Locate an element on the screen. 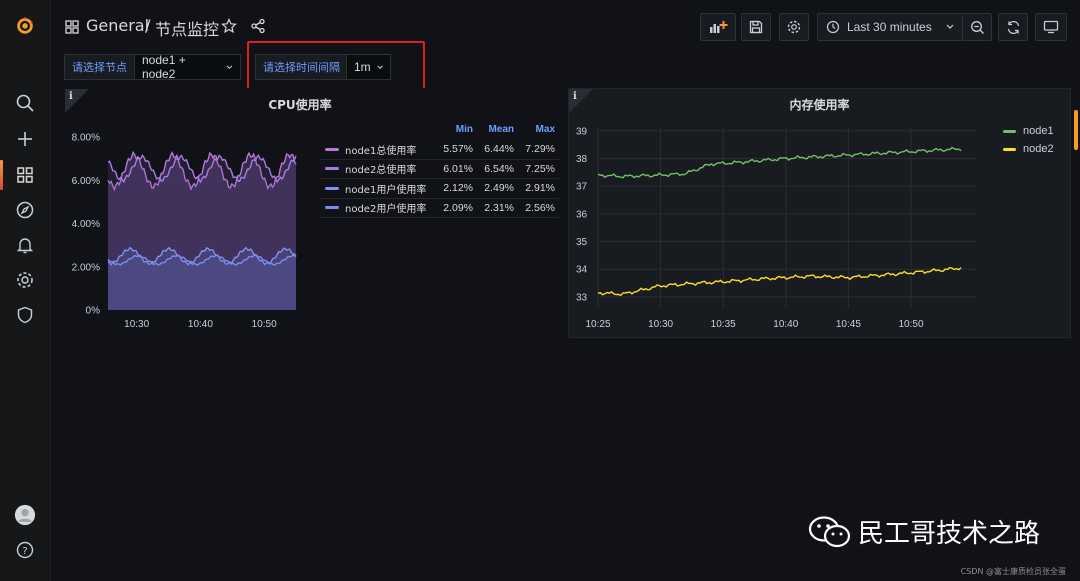  watermark: 民工哥技术之路 is located at coordinates (924, 531).